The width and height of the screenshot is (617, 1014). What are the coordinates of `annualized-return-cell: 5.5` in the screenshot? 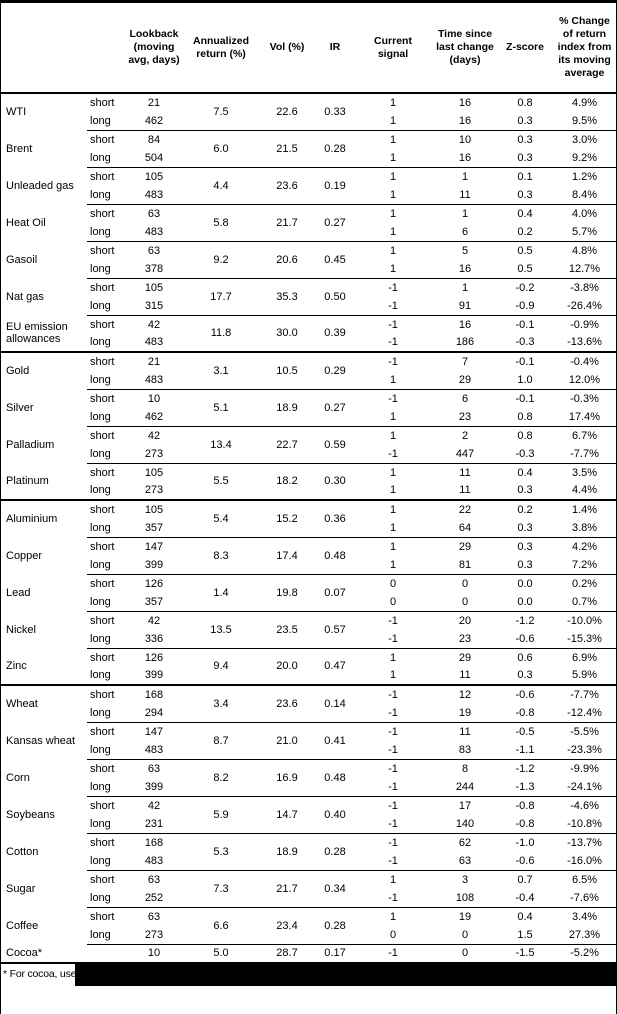 It's located at (221, 481).